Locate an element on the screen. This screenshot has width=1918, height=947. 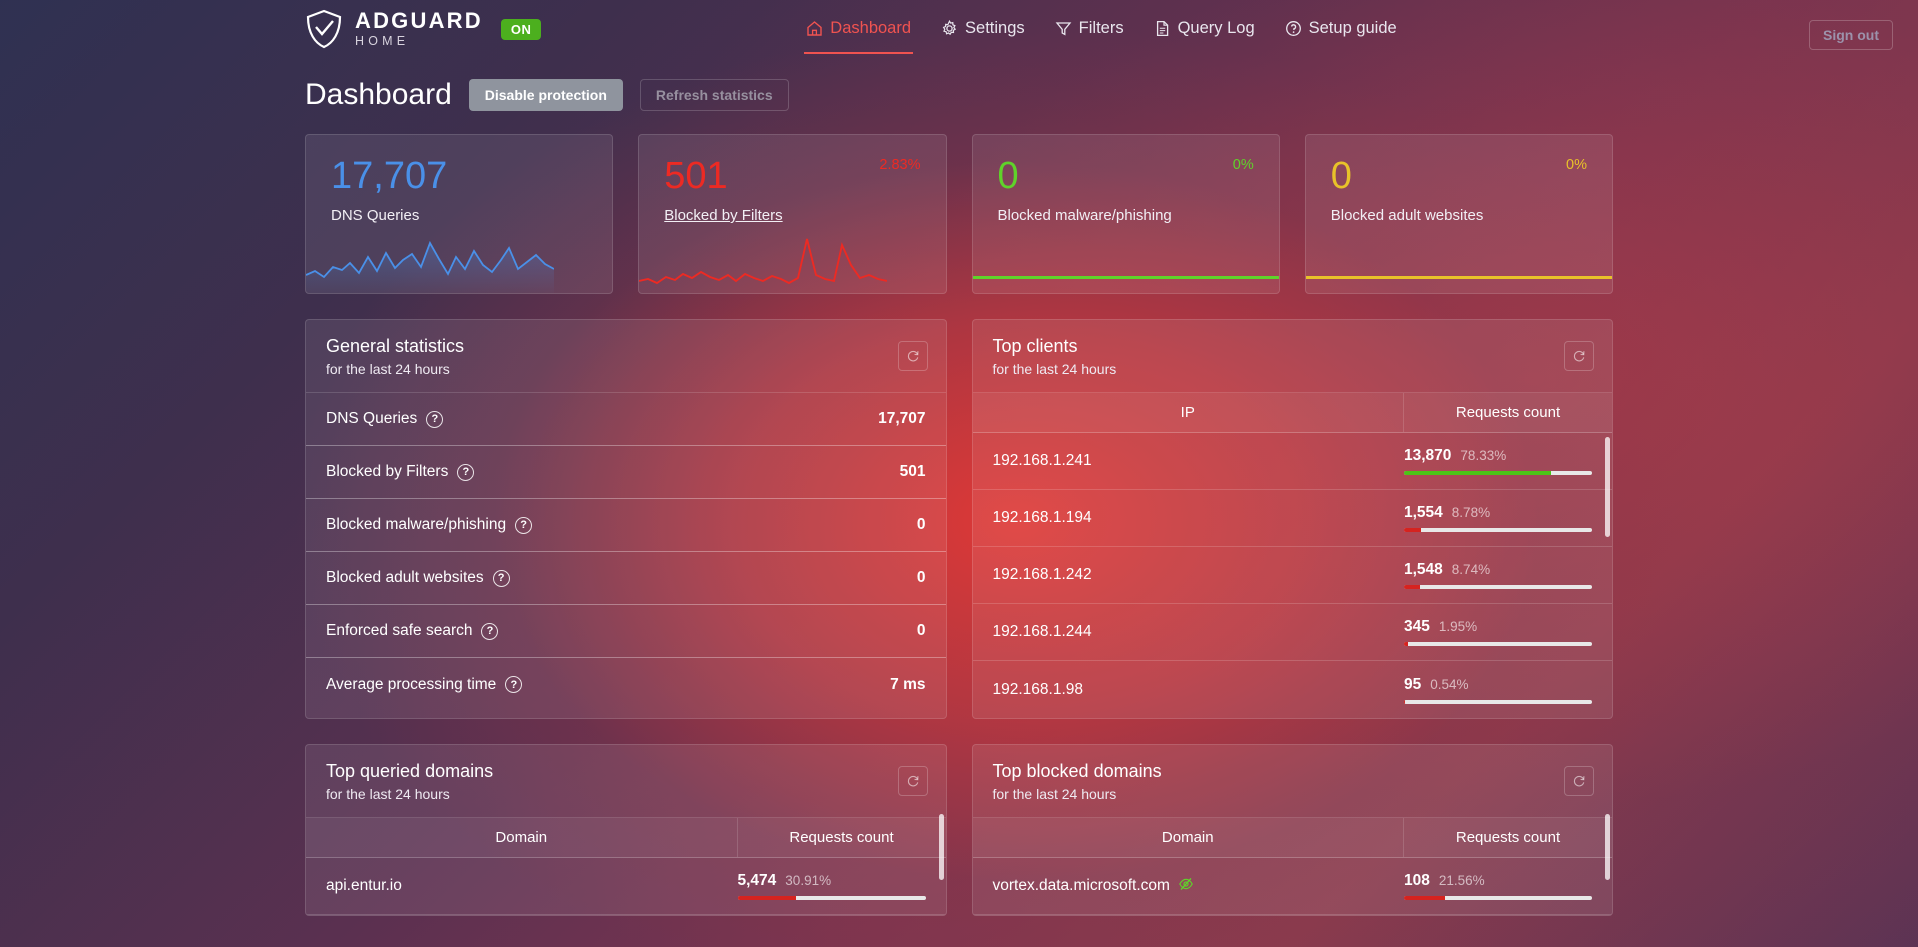
top-blocked-domains-table-body: vortex.data.microsoft.com is located at coordinates (1292, 864).